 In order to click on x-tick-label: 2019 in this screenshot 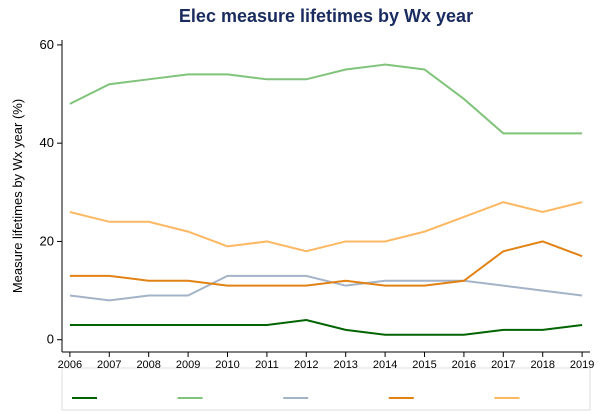, I will do `click(582, 365)`.